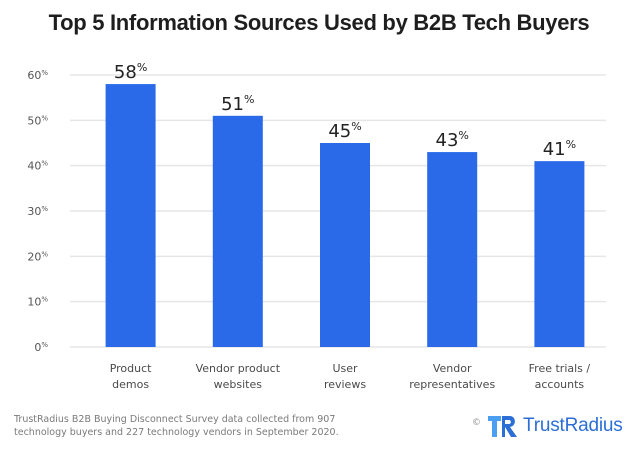  I want to click on y-tick-label: 50%, so click(37, 120).